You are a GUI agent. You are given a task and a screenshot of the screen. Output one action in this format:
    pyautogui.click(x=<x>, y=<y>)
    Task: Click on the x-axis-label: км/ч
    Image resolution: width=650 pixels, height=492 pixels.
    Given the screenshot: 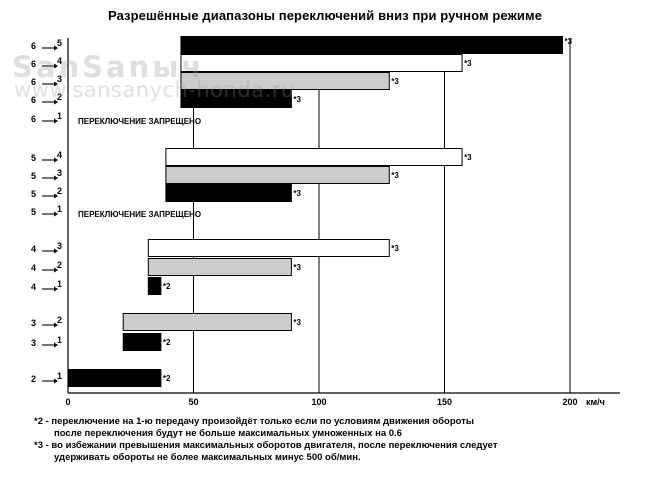 What is the action you would take?
    pyautogui.click(x=595, y=402)
    